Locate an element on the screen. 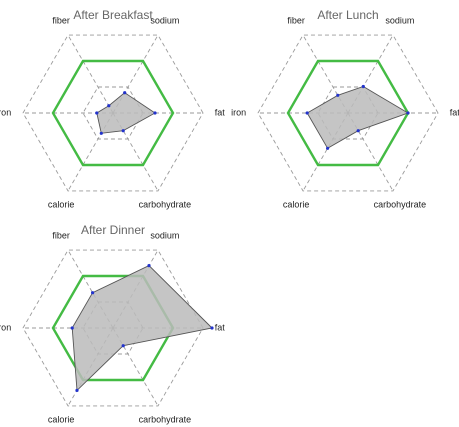 This screenshot has height=427, width=459. chart-title: After Lunch is located at coordinates (347, 15).